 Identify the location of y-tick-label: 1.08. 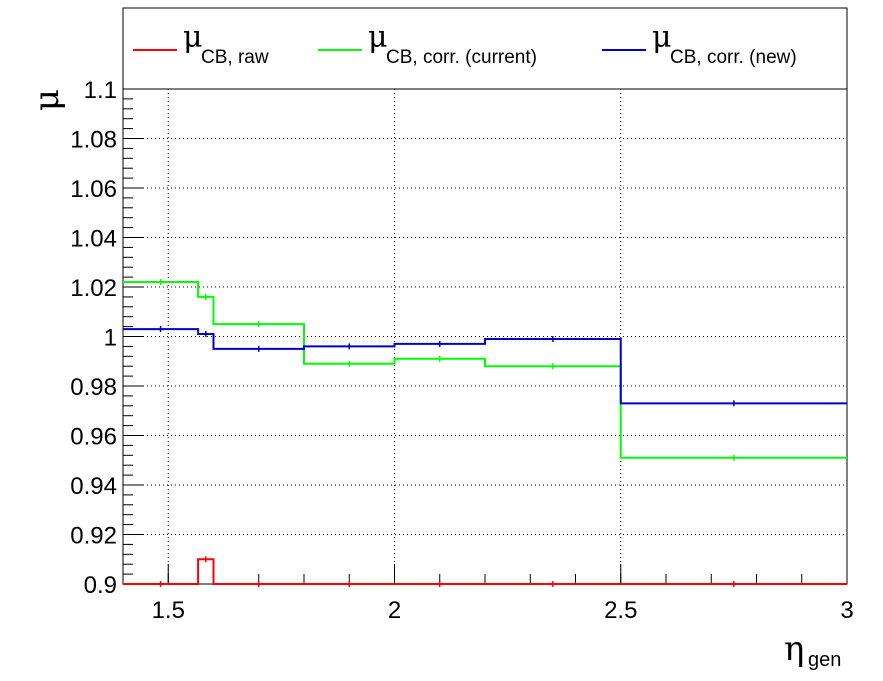
(93, 140).